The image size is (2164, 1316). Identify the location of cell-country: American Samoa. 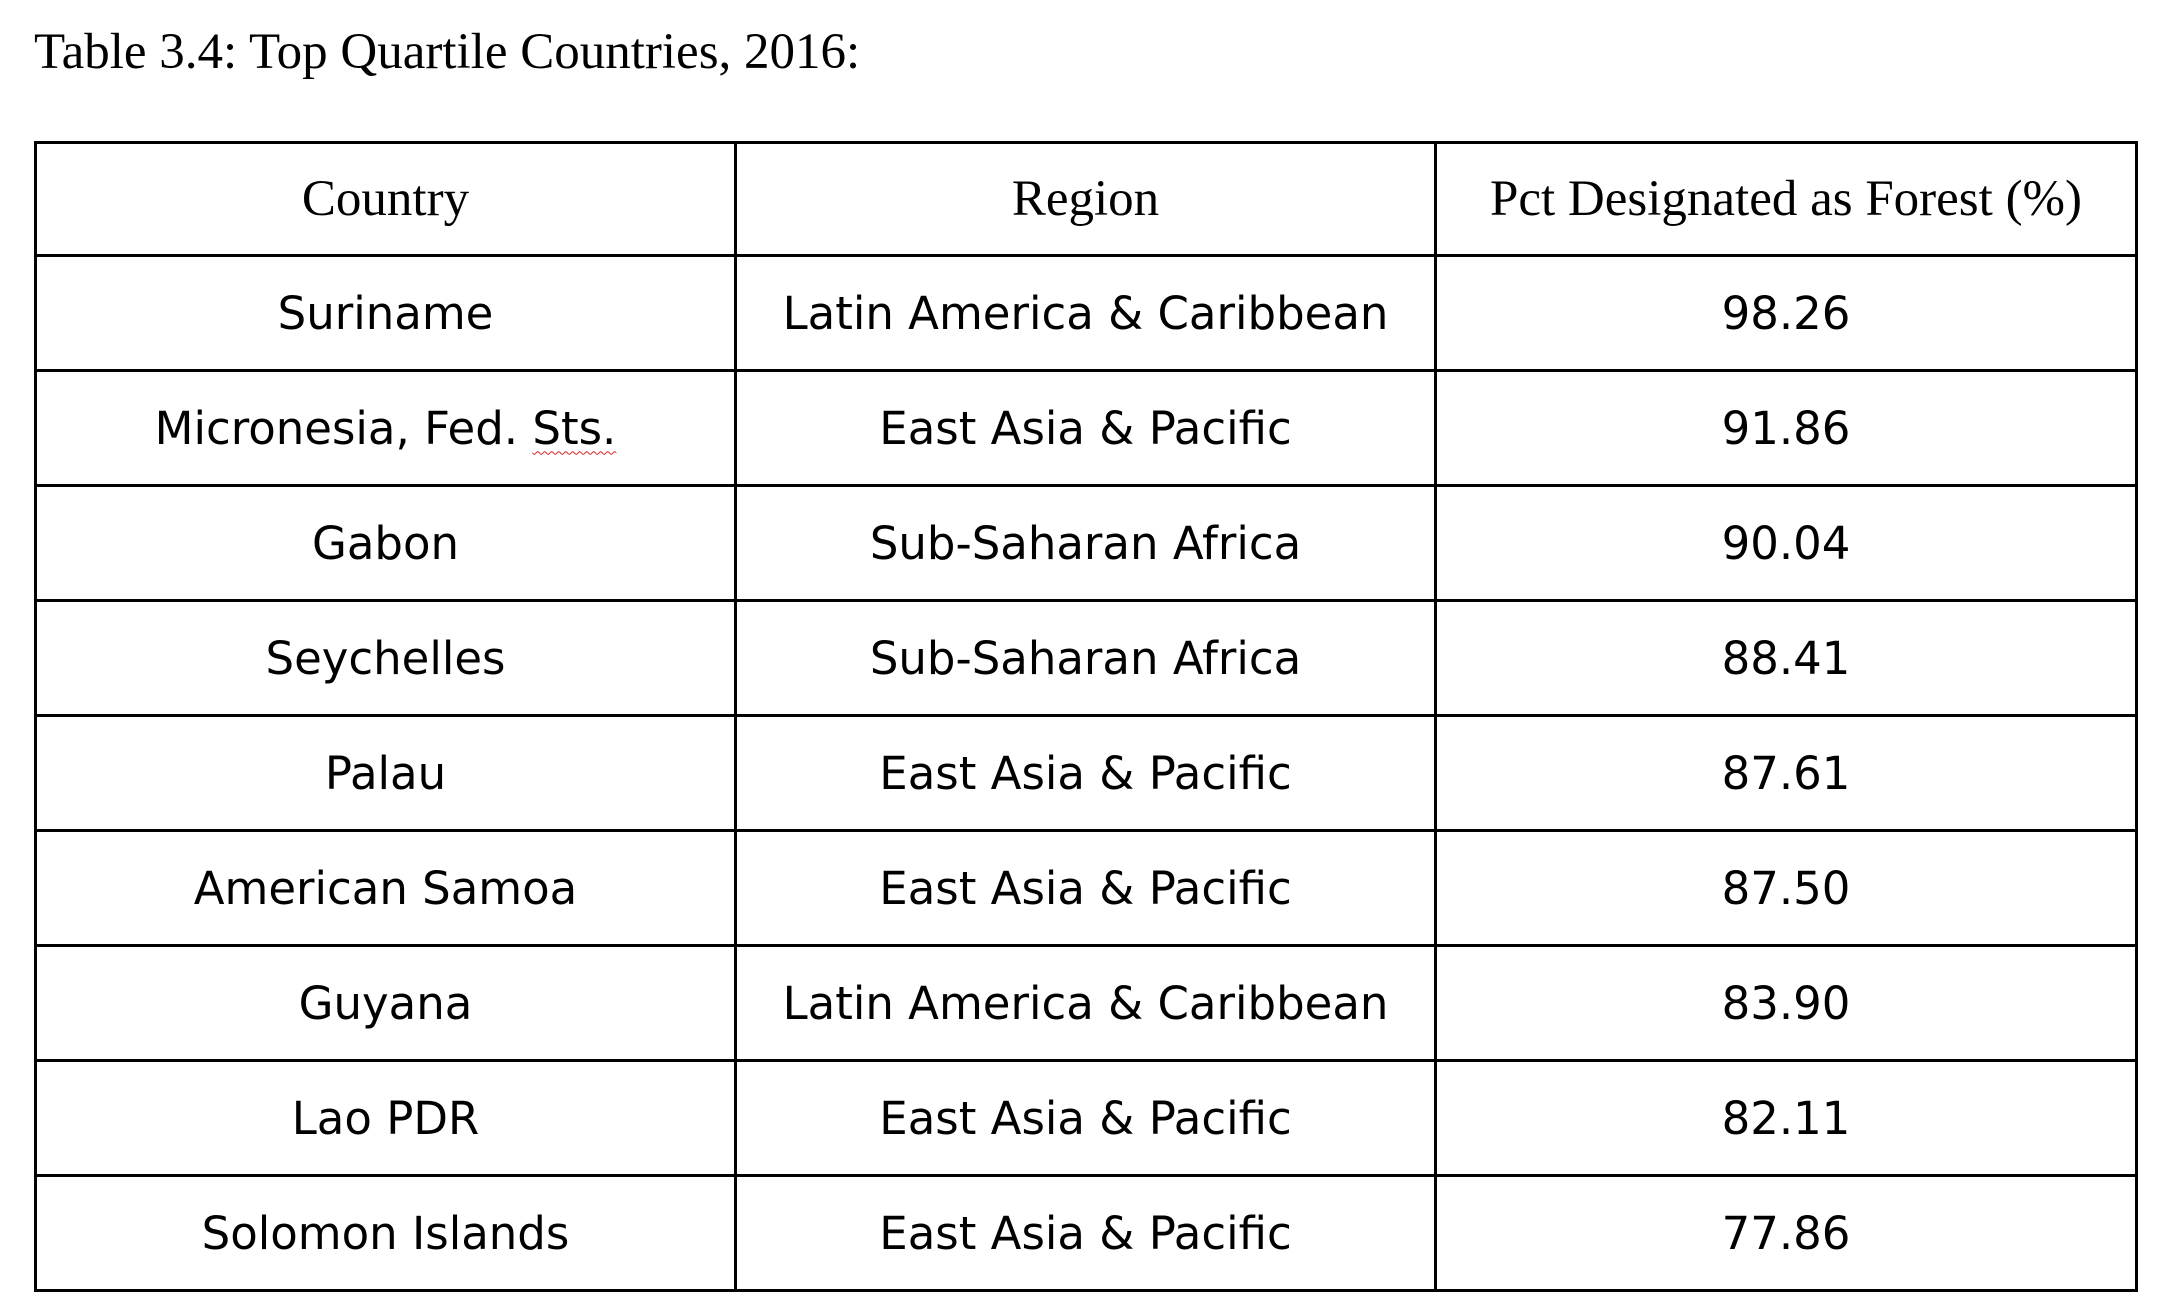
(385, 888).